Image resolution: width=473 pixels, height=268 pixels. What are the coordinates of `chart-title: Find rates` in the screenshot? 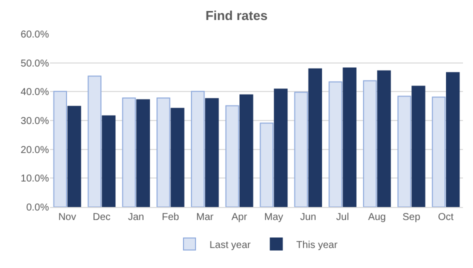 It's located at (236, 15).